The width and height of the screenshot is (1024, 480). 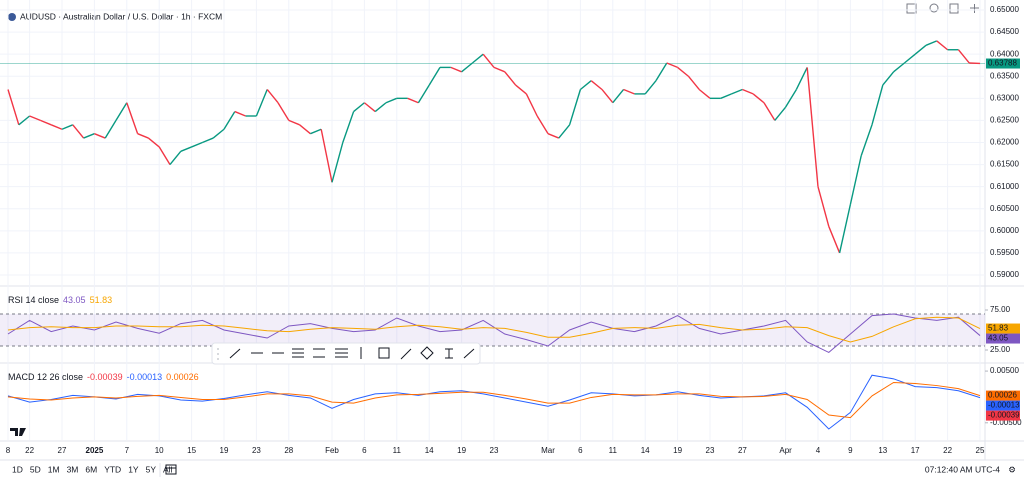 I want to click on axis-value-label: 43.05, so click(x=998, y=338).